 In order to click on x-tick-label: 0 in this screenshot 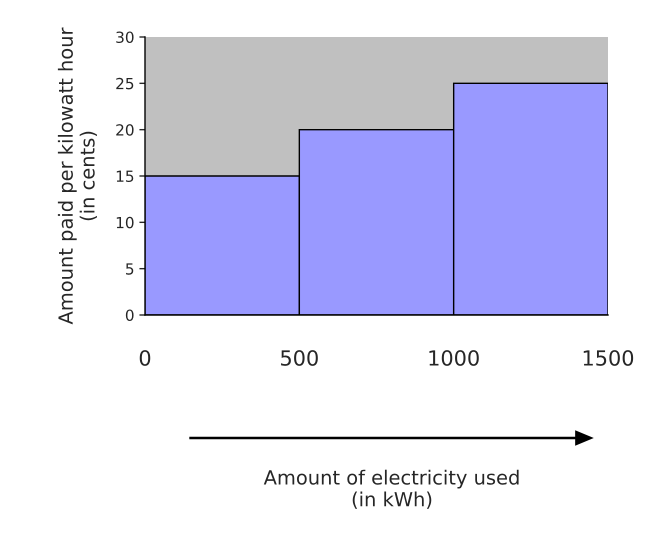, I will do `click(145, 358)`.